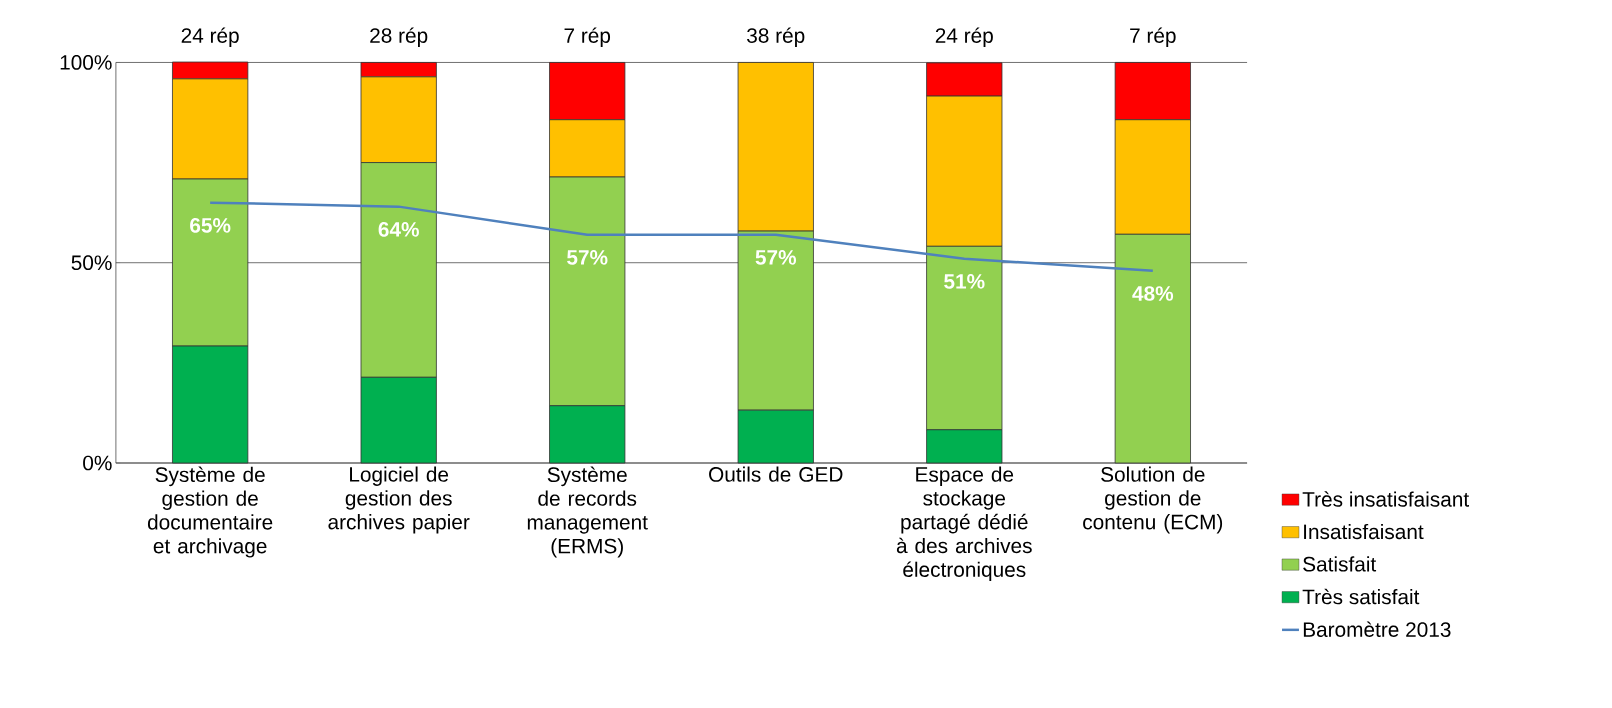  I want to click on legend-label: Très insatisfaisant, so click(1385, 499).